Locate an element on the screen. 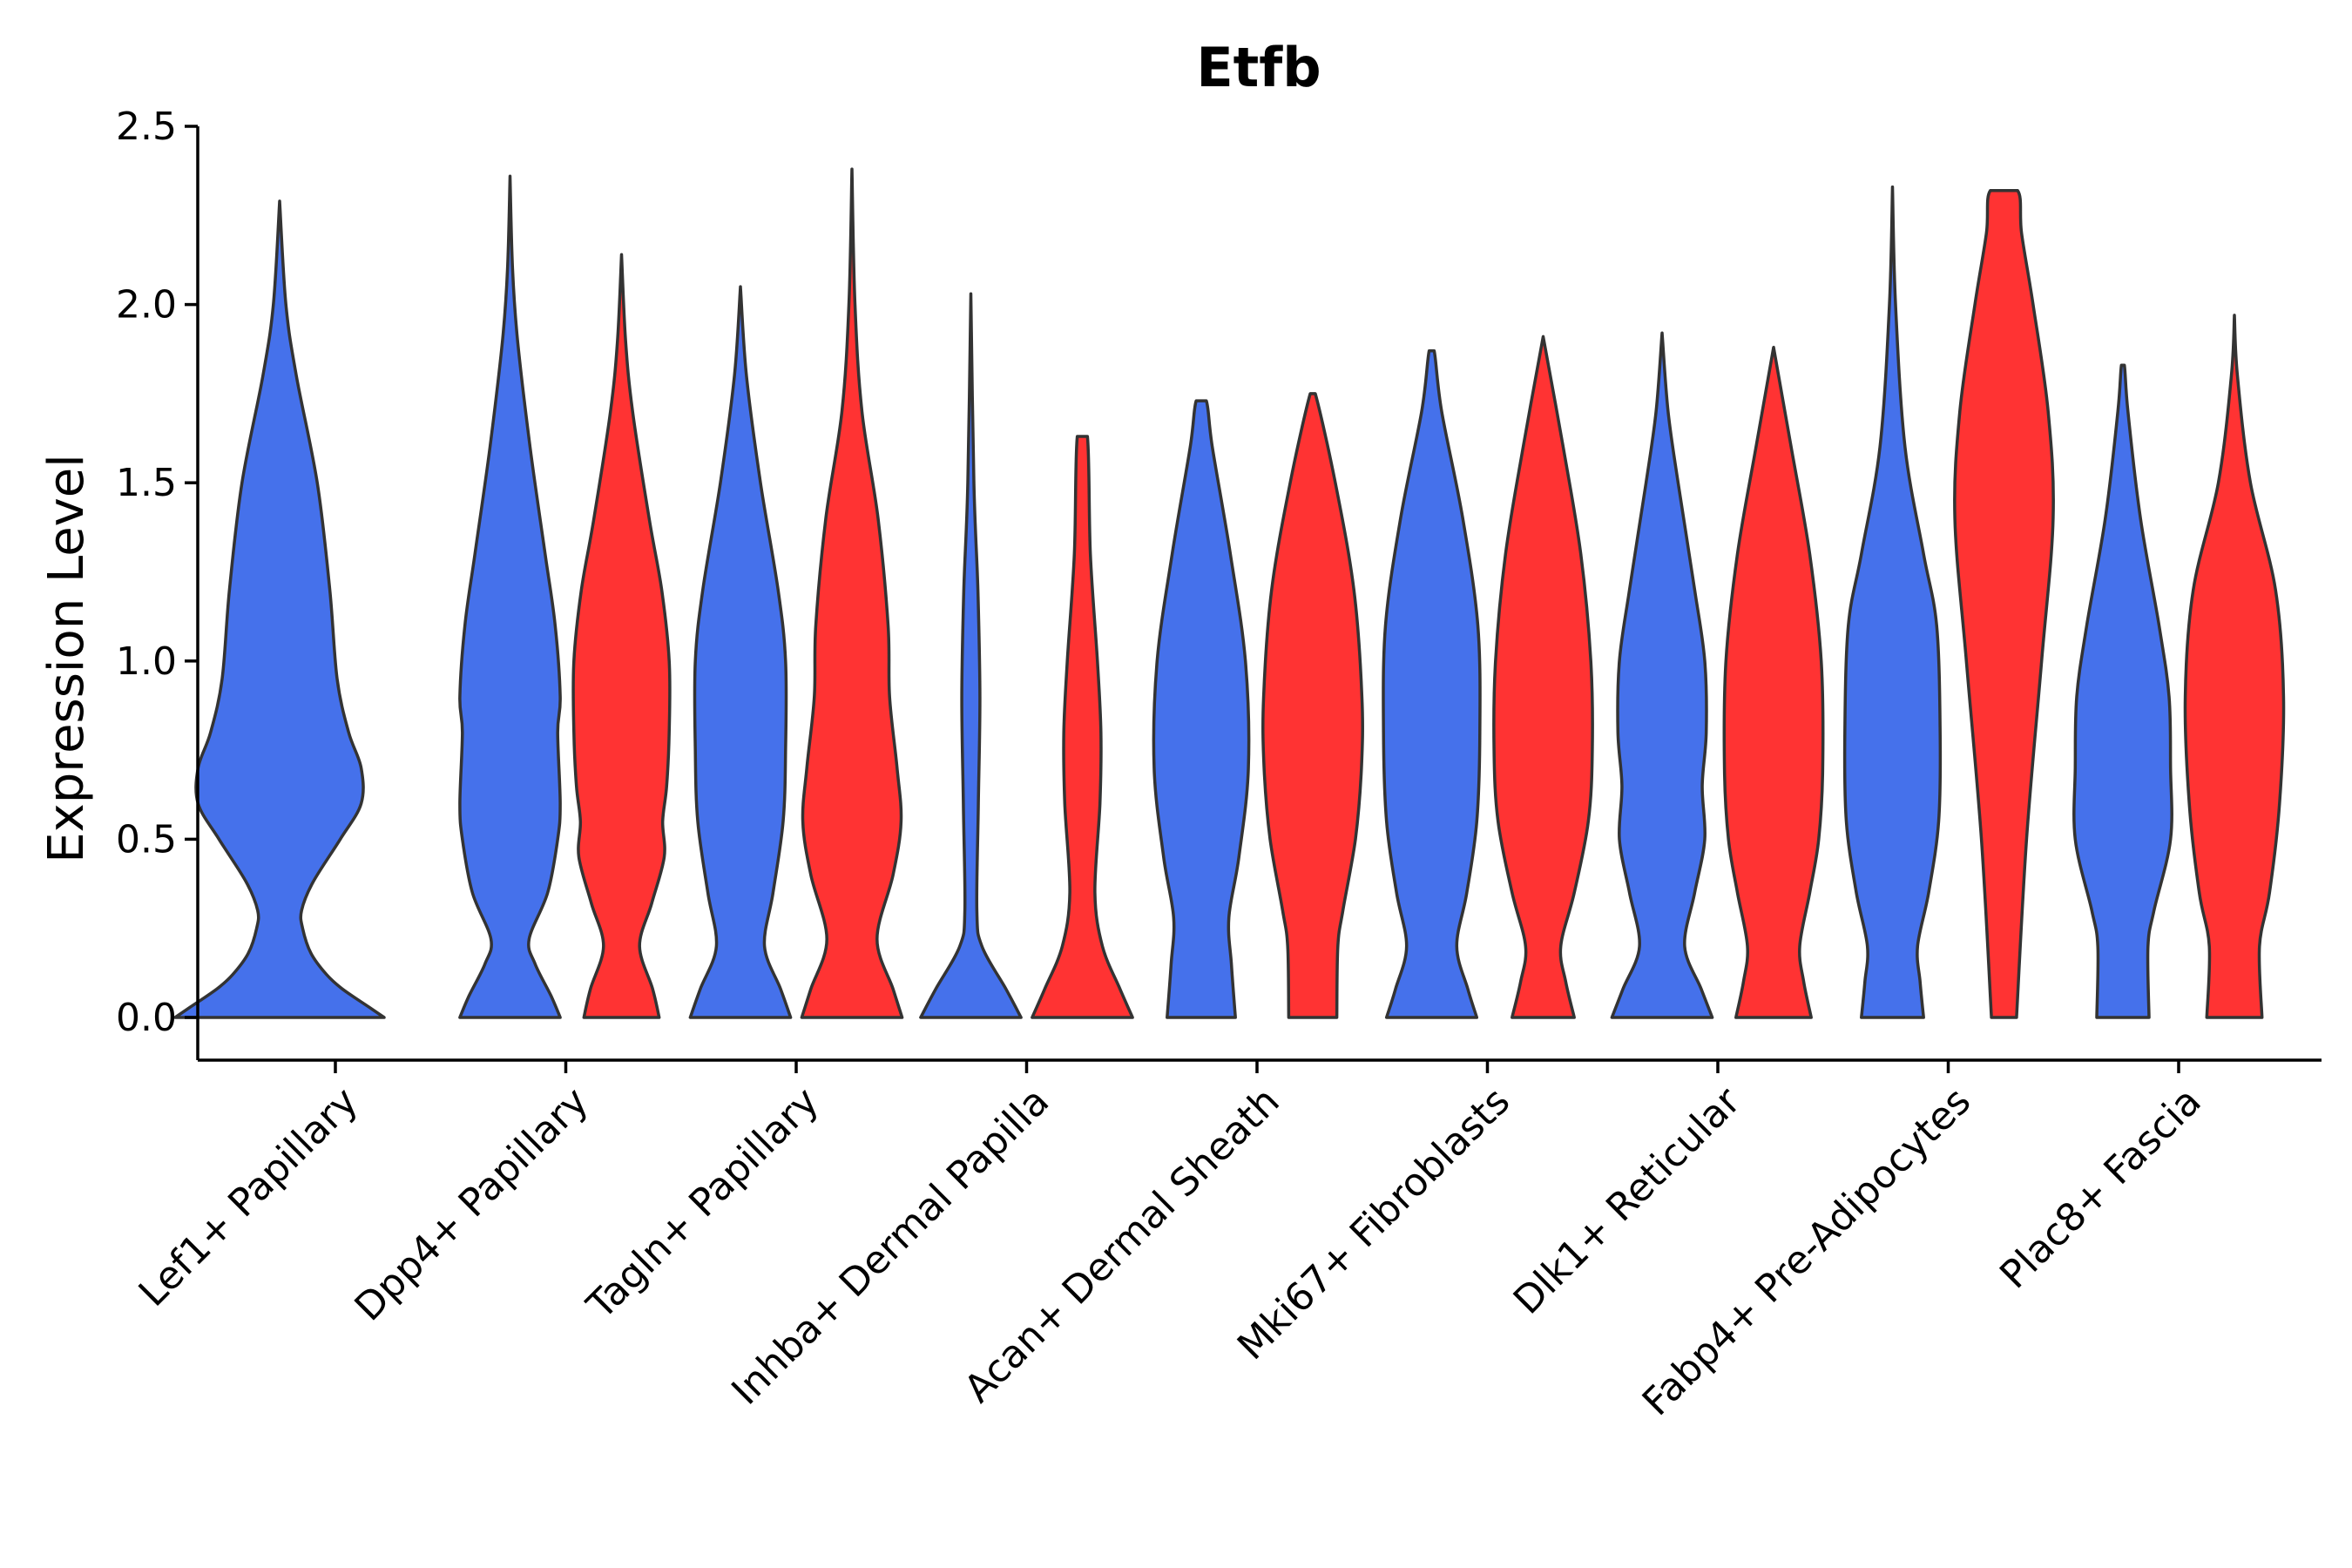 The width and height of the screenshot is (2352, 1568). y-tick-label: 0.5 is located at coordinates (146, 839).